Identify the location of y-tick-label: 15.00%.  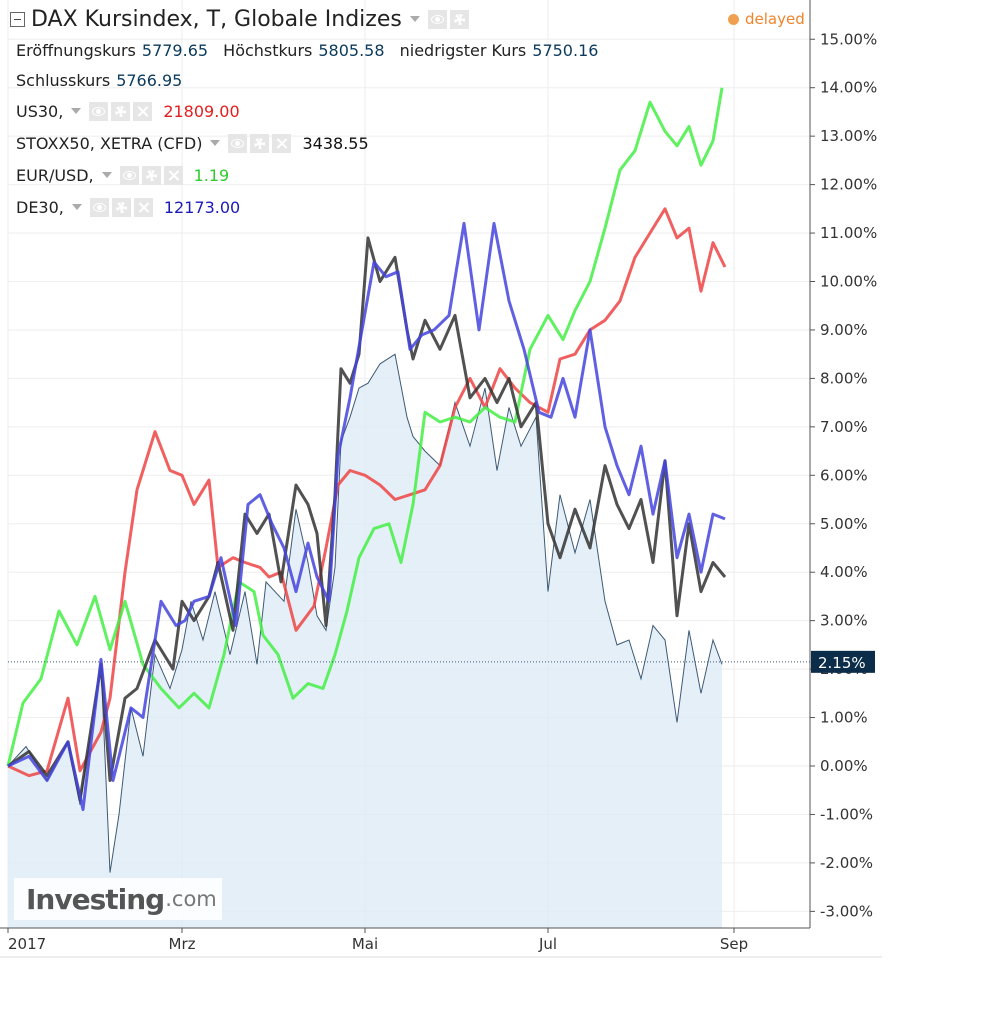
(848, 39).